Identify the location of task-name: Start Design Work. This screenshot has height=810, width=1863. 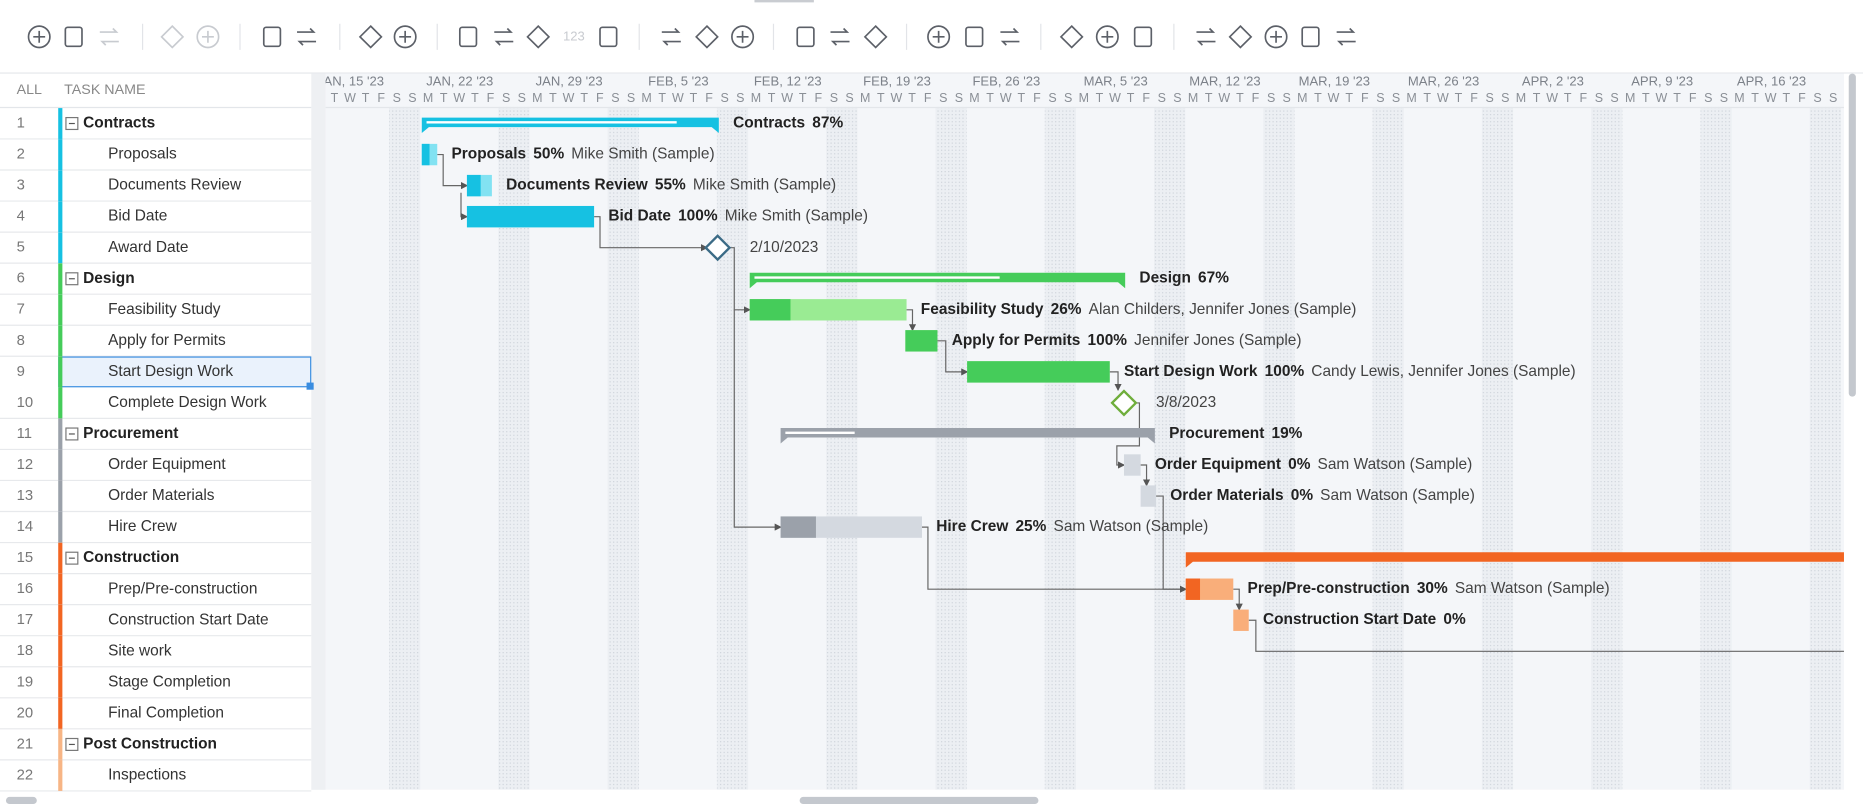
(170, 371).